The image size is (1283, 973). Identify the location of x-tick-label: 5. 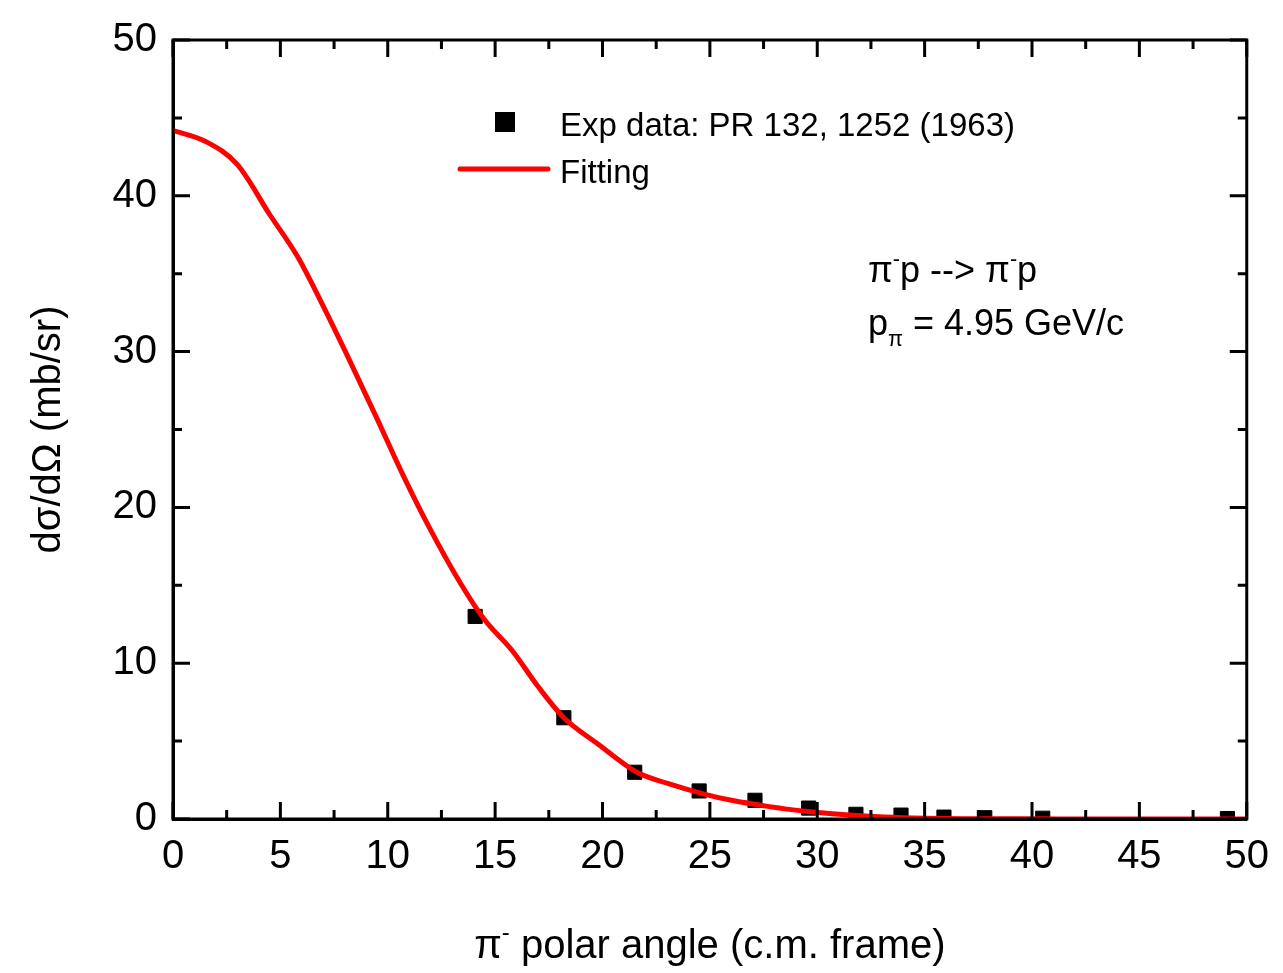
(280, 854).